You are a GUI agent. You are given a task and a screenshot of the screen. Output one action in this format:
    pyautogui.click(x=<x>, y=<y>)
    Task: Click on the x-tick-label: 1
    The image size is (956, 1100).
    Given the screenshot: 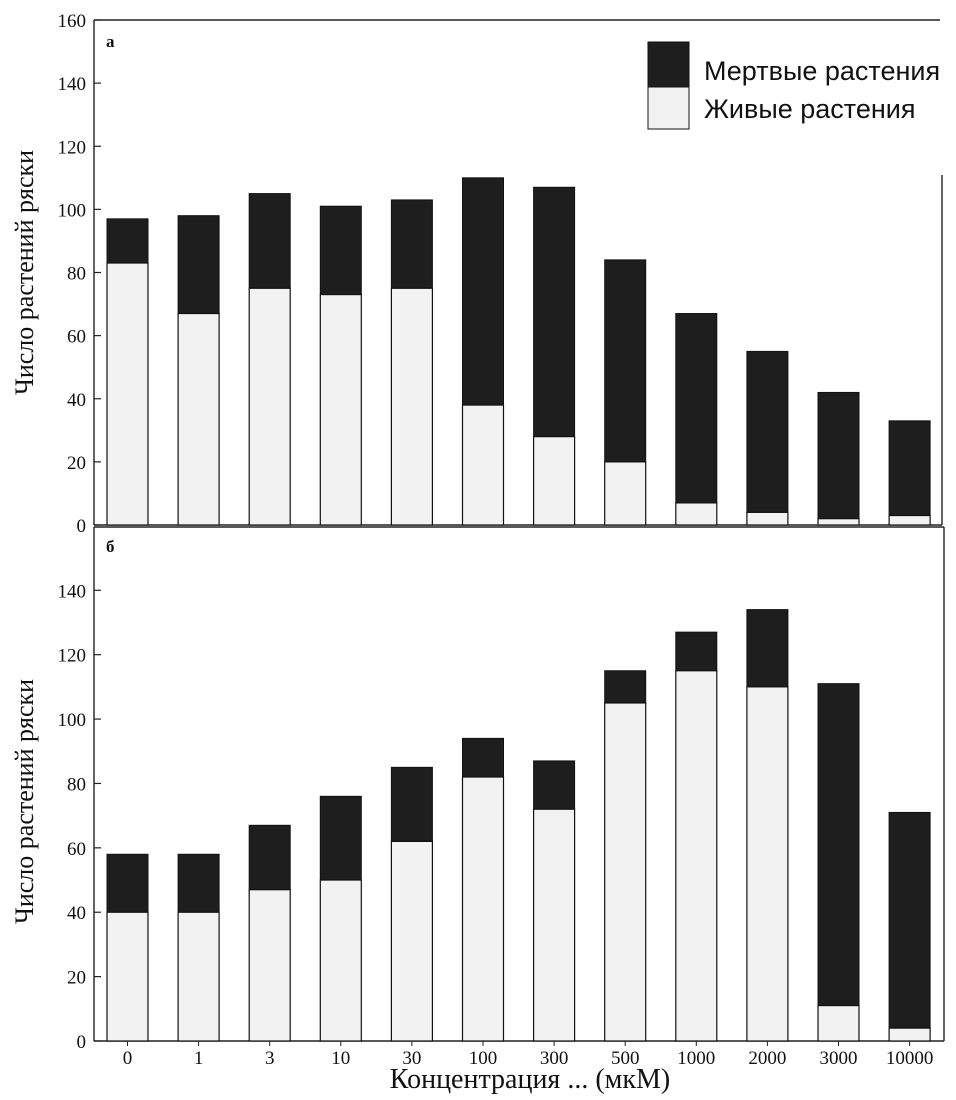 What is the action you would take?
    pyautogui.click(x=199, y=1058)
    